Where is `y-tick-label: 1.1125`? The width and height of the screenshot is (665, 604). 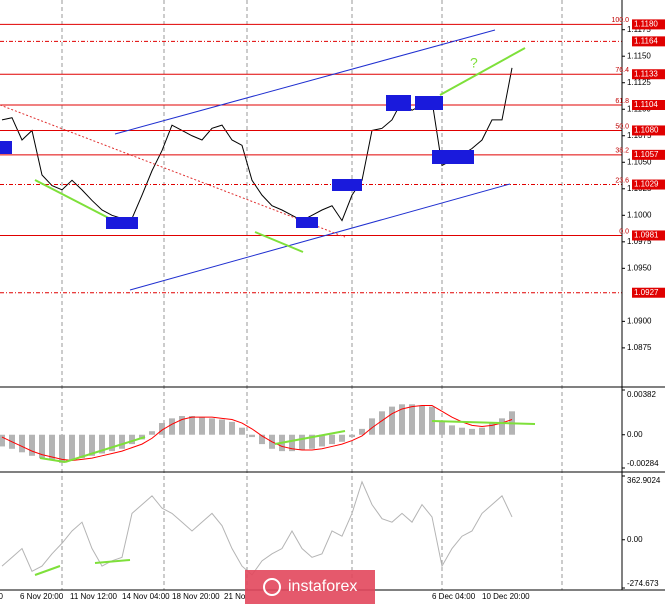 y-tick-label: 1.1125 is located at coordinates (639, 82).